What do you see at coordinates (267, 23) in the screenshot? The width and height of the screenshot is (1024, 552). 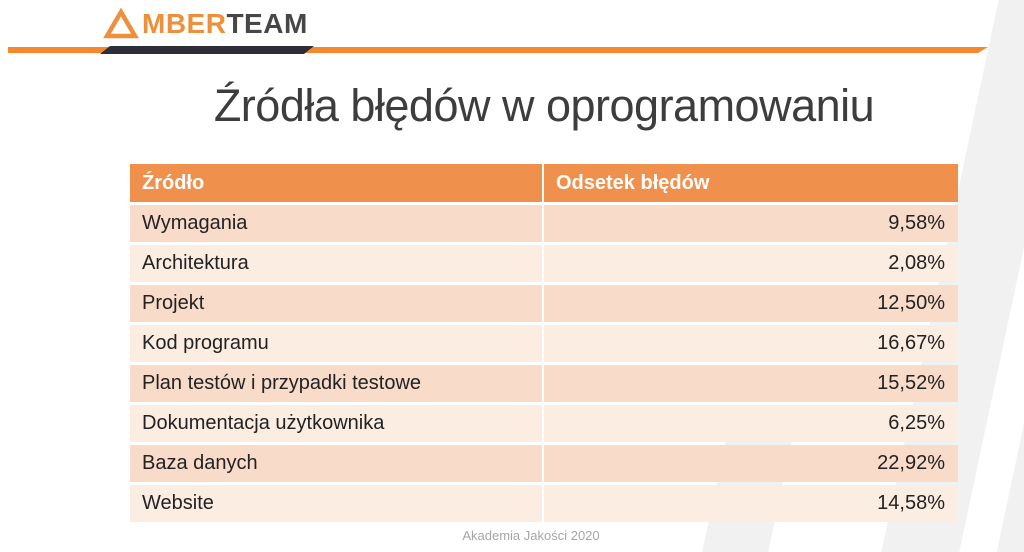 I see `logo-text-team: TEAM` at bounding box center [267, 23].